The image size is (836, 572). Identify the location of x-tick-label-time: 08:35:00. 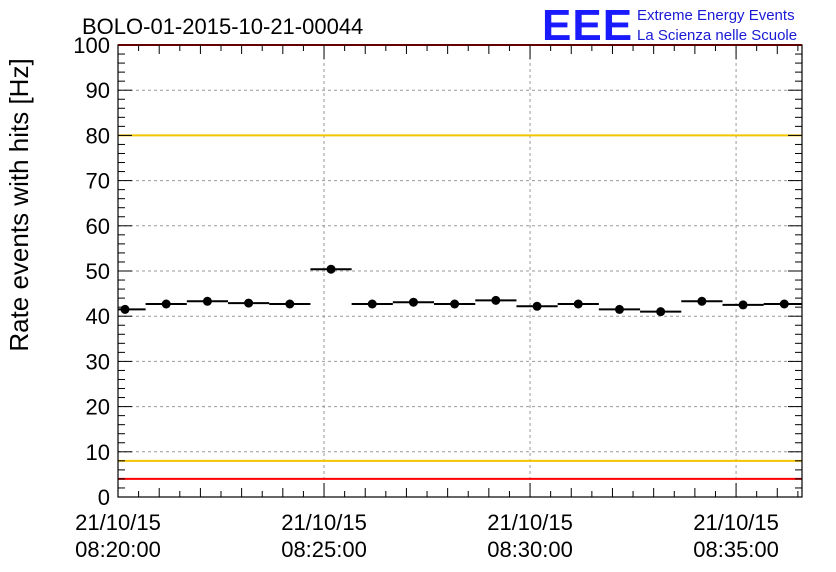
(736, 549).